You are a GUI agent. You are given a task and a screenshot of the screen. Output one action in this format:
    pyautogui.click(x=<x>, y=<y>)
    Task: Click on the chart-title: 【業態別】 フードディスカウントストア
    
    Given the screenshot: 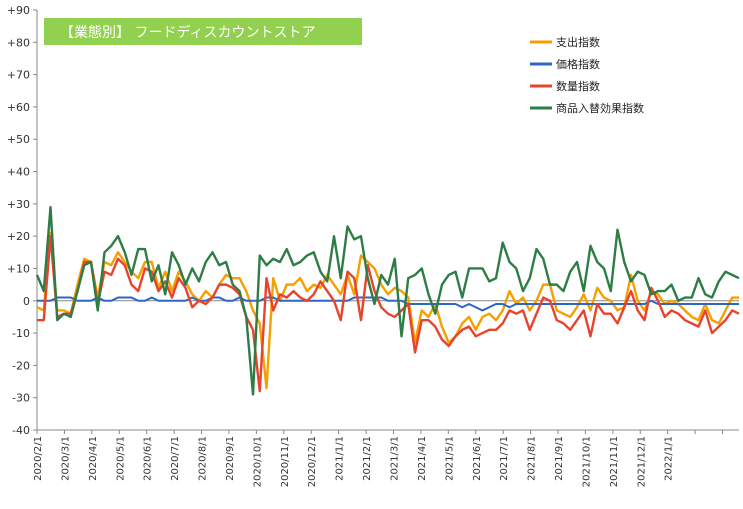 What is the action you would take?
    pyautogui.click(x=187, y=32)
    